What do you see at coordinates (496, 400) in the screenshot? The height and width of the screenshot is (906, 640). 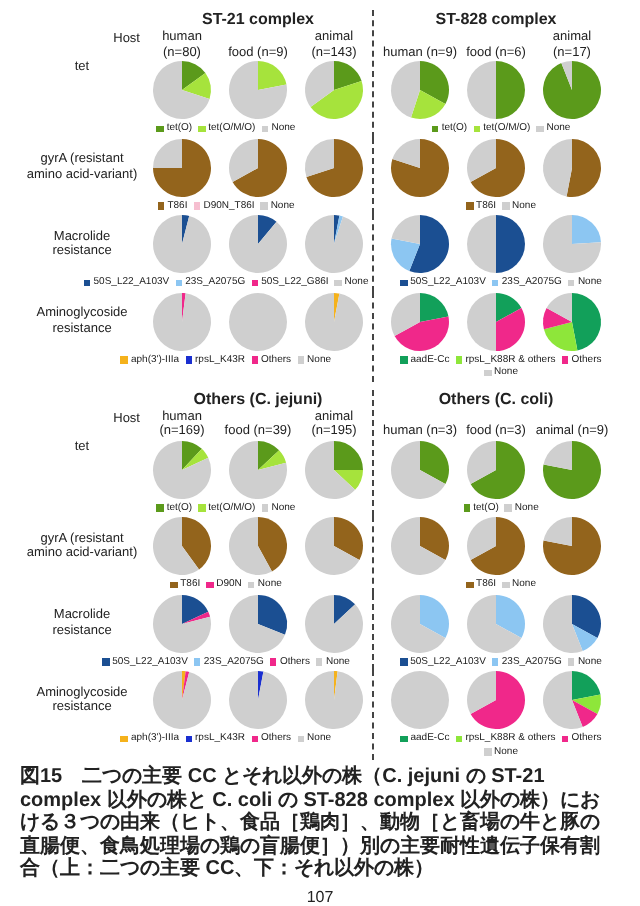 I see `chart-title: Others (C. coli)` at bounding box center [496, 400].